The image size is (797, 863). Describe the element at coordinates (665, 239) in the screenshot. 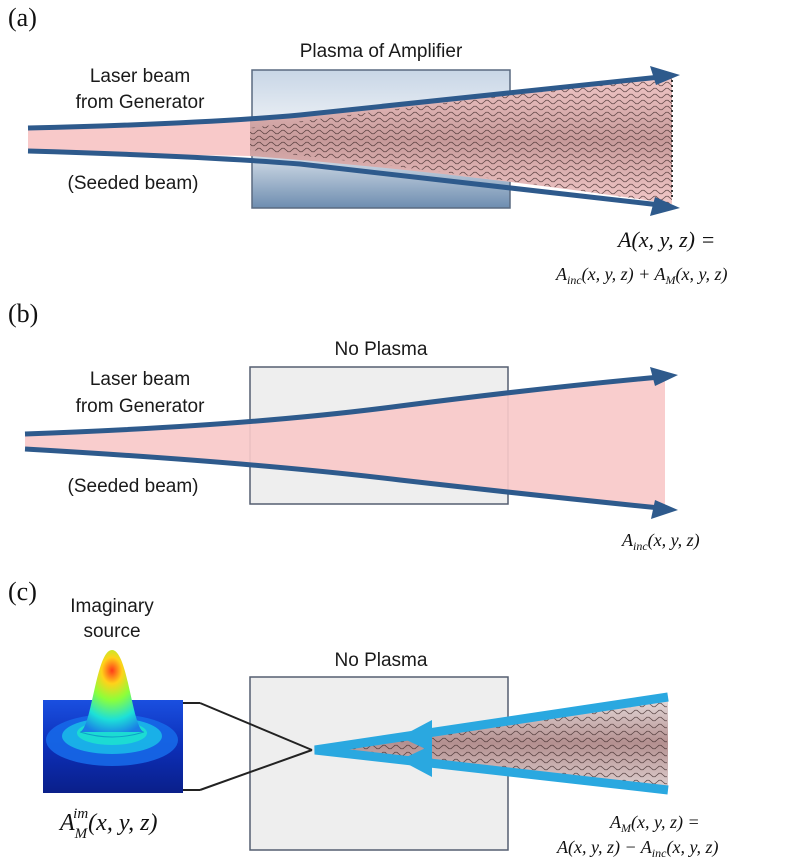

I see `equation-a-line1: A(x, y, z) =` at that location.